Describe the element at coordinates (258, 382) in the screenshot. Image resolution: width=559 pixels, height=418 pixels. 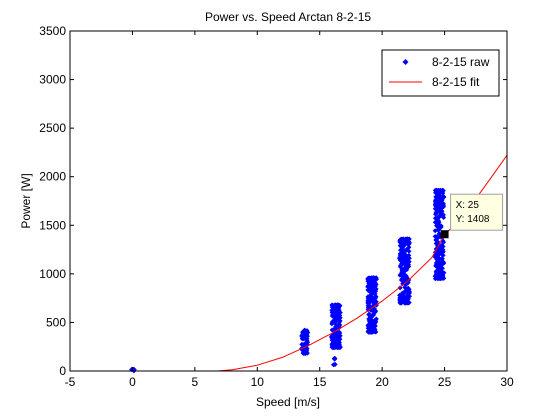
I see `x-tick-label: 10` at that location.